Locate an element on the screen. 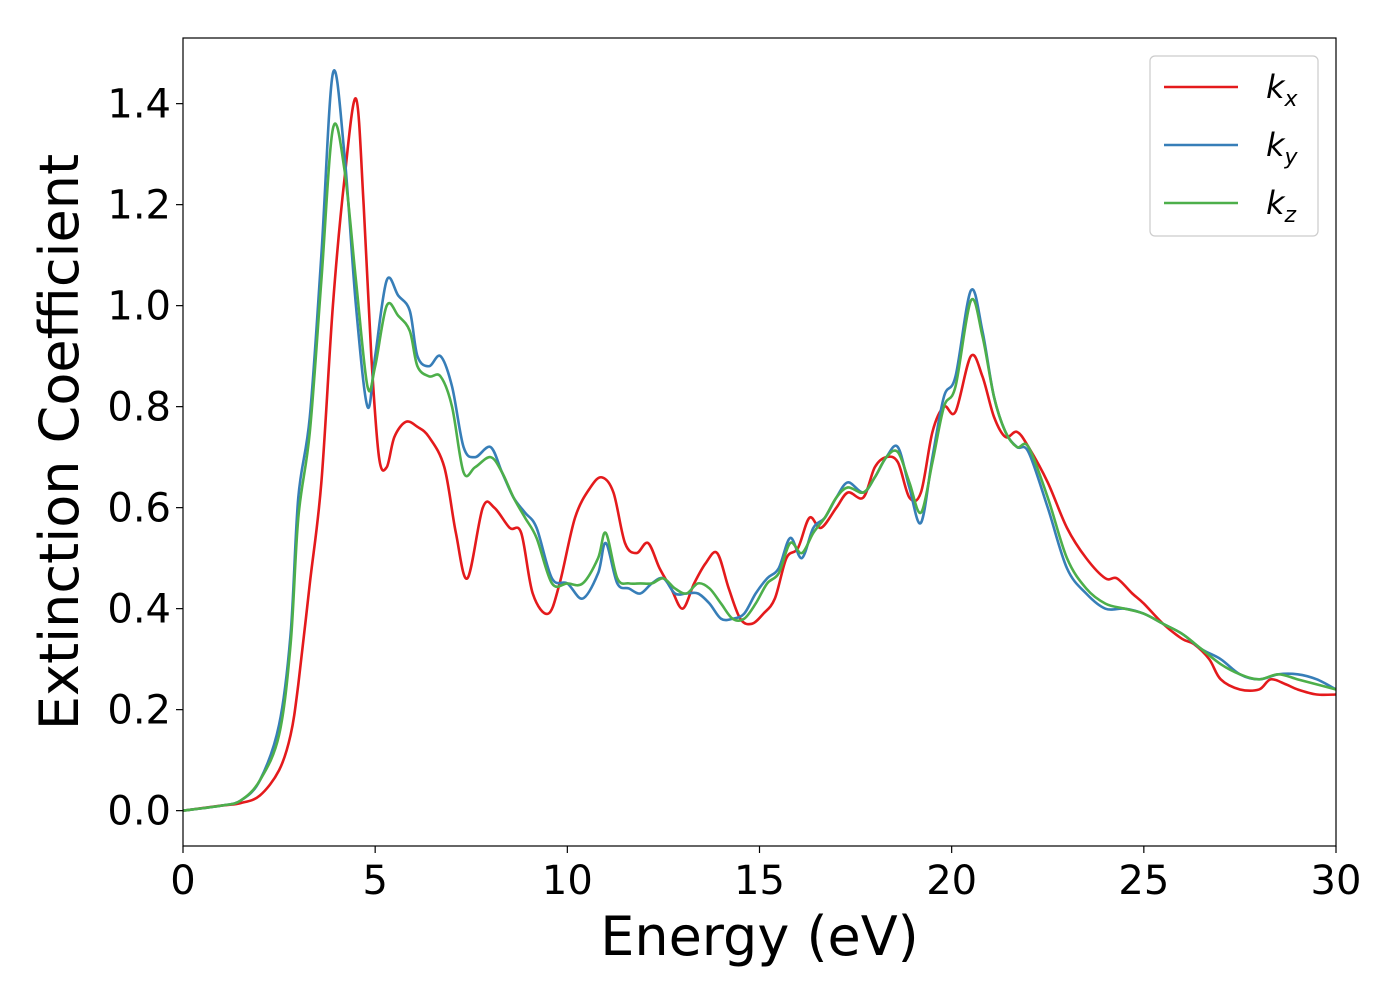 The image size is (1400, 1000). x-tick-label: 20 is located at coordinates (951, 881).